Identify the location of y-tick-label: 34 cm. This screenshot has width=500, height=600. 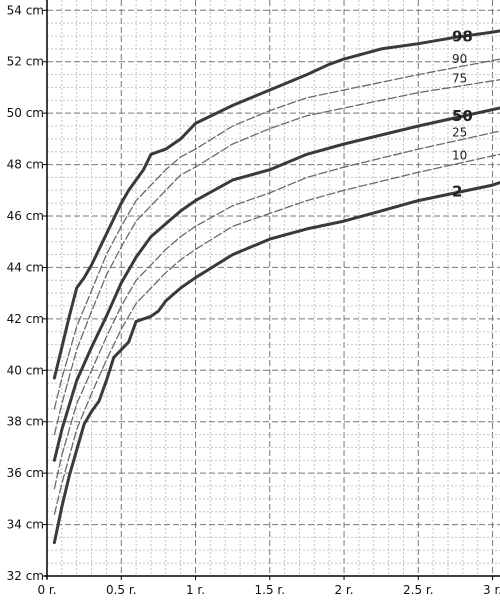
(25, 525).